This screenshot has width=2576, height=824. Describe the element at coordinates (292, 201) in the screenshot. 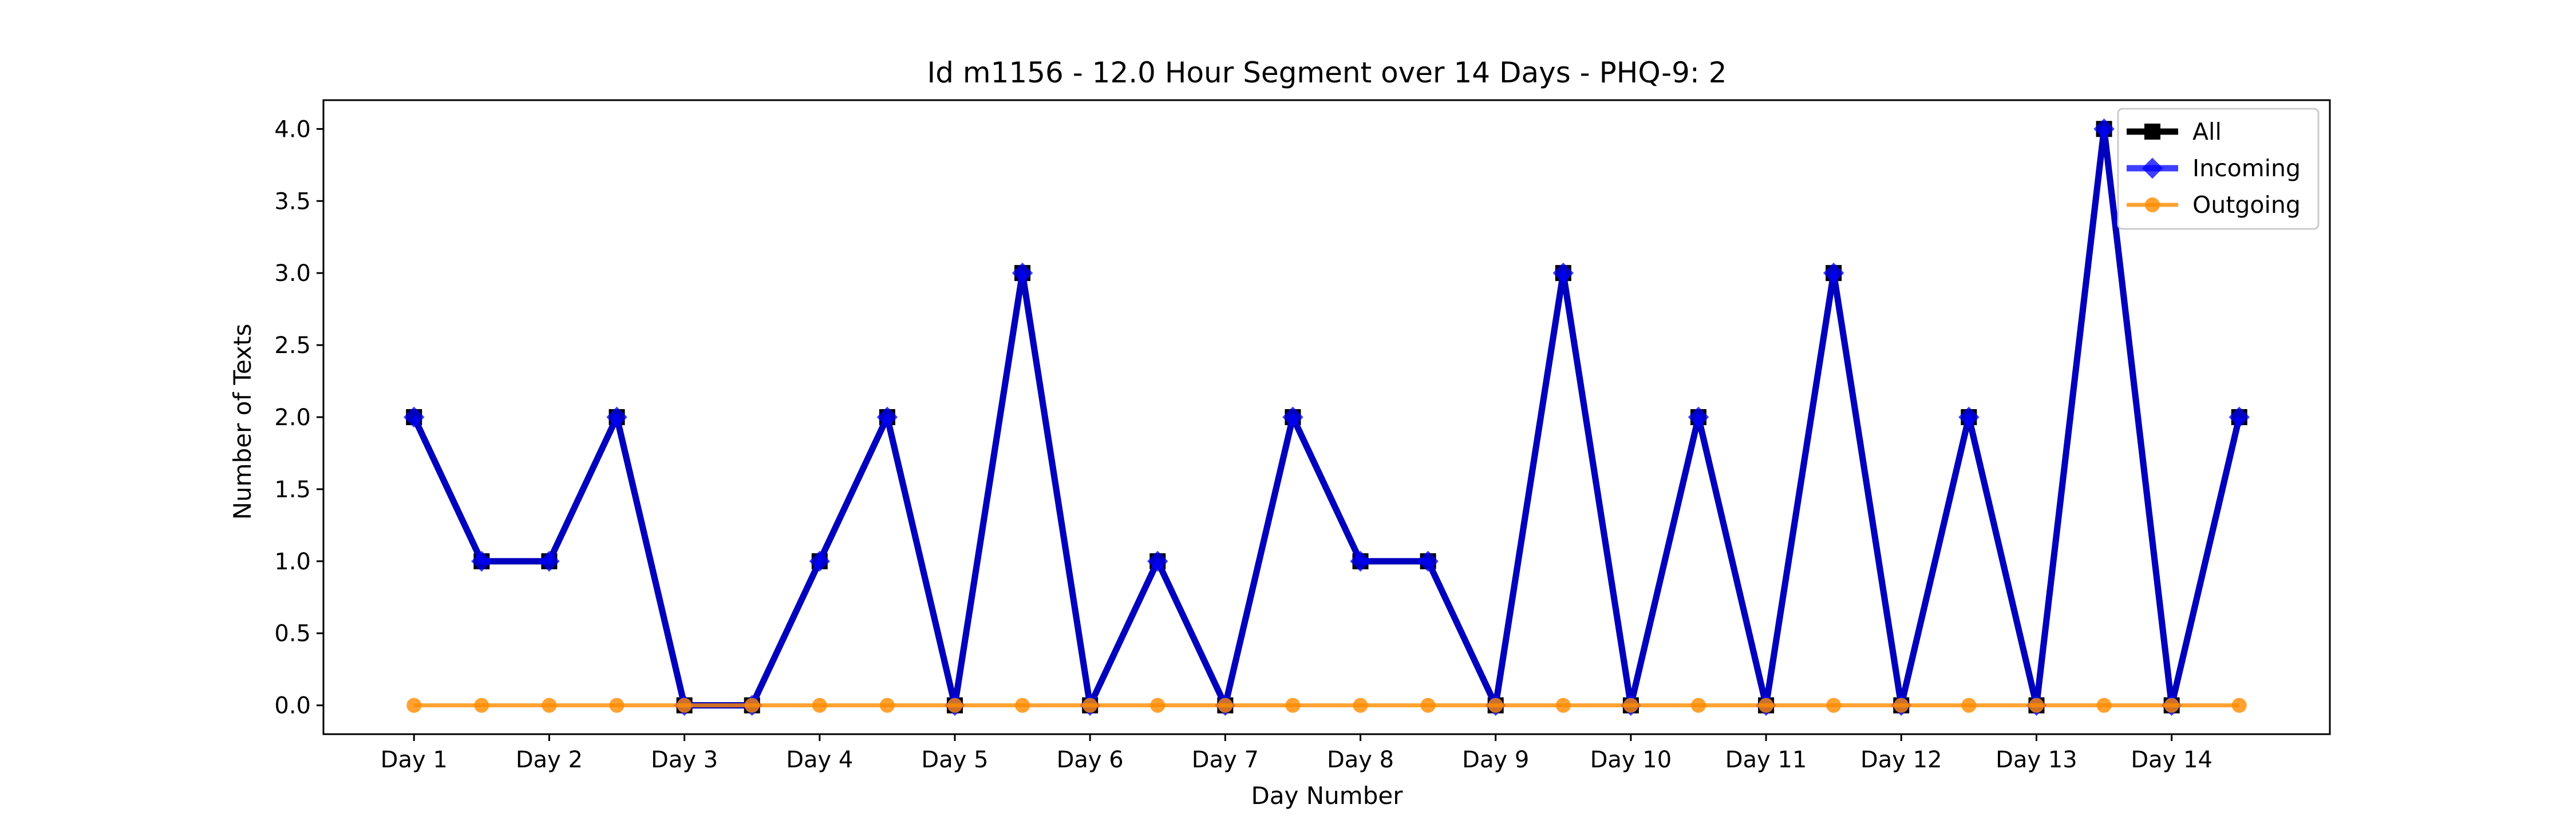

I see `y-tick-label: 3.5` at that location.